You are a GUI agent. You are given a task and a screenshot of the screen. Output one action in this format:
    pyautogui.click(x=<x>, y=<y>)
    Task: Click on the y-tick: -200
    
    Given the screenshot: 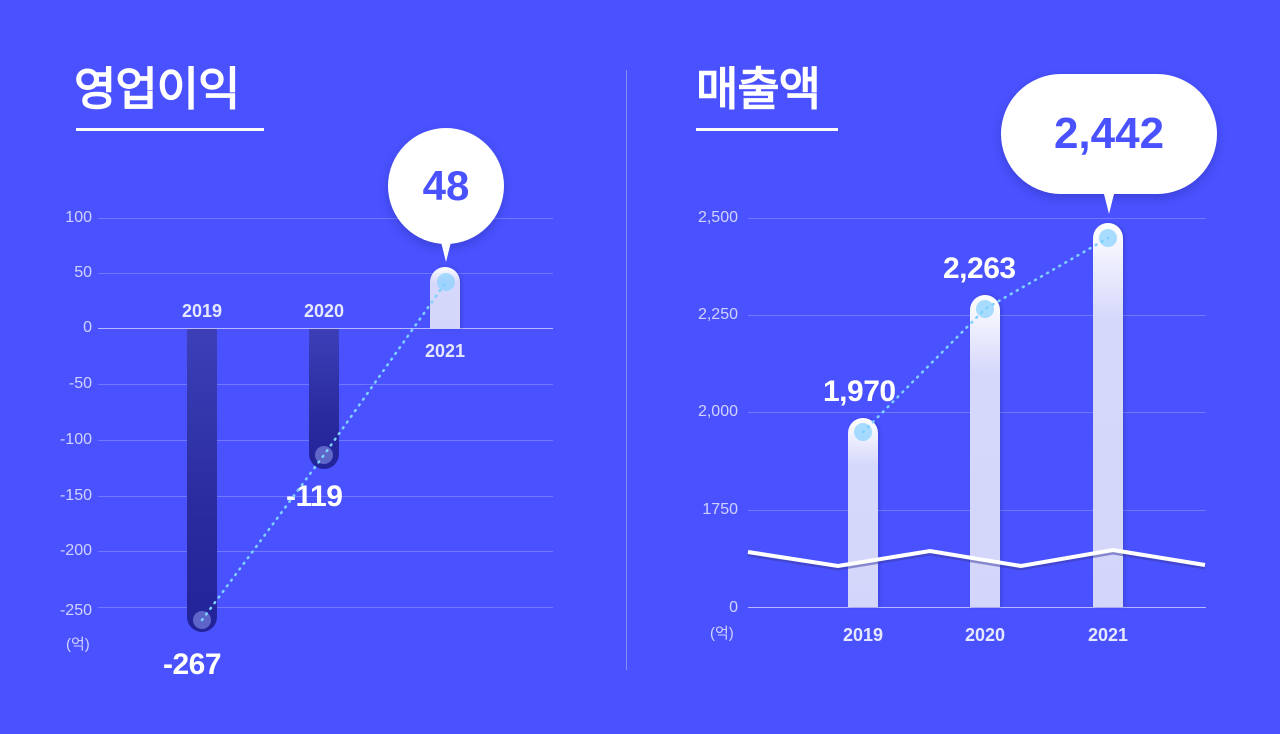 What is the action you would take?
    pyautogui.click(x=75, y=550)
    